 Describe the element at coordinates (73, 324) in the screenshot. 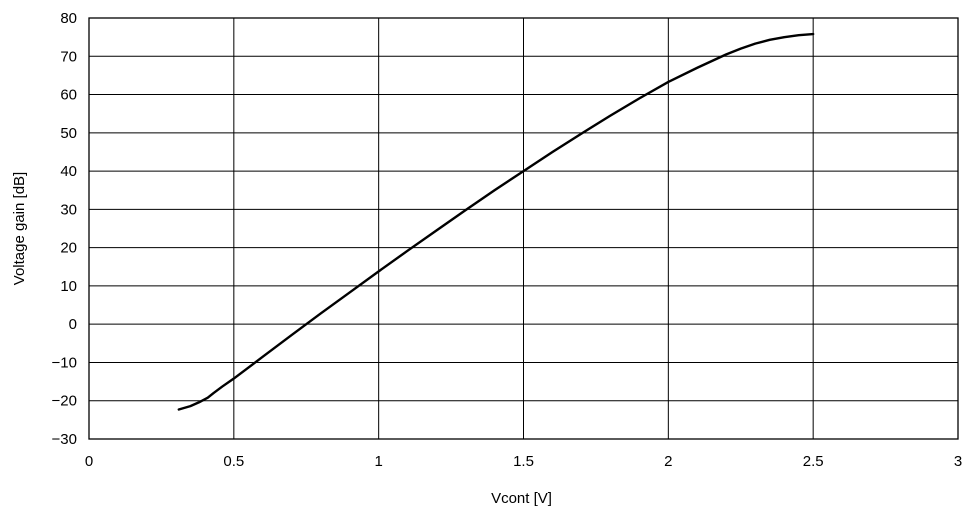

I see `y-tick-label: 0` at that location.